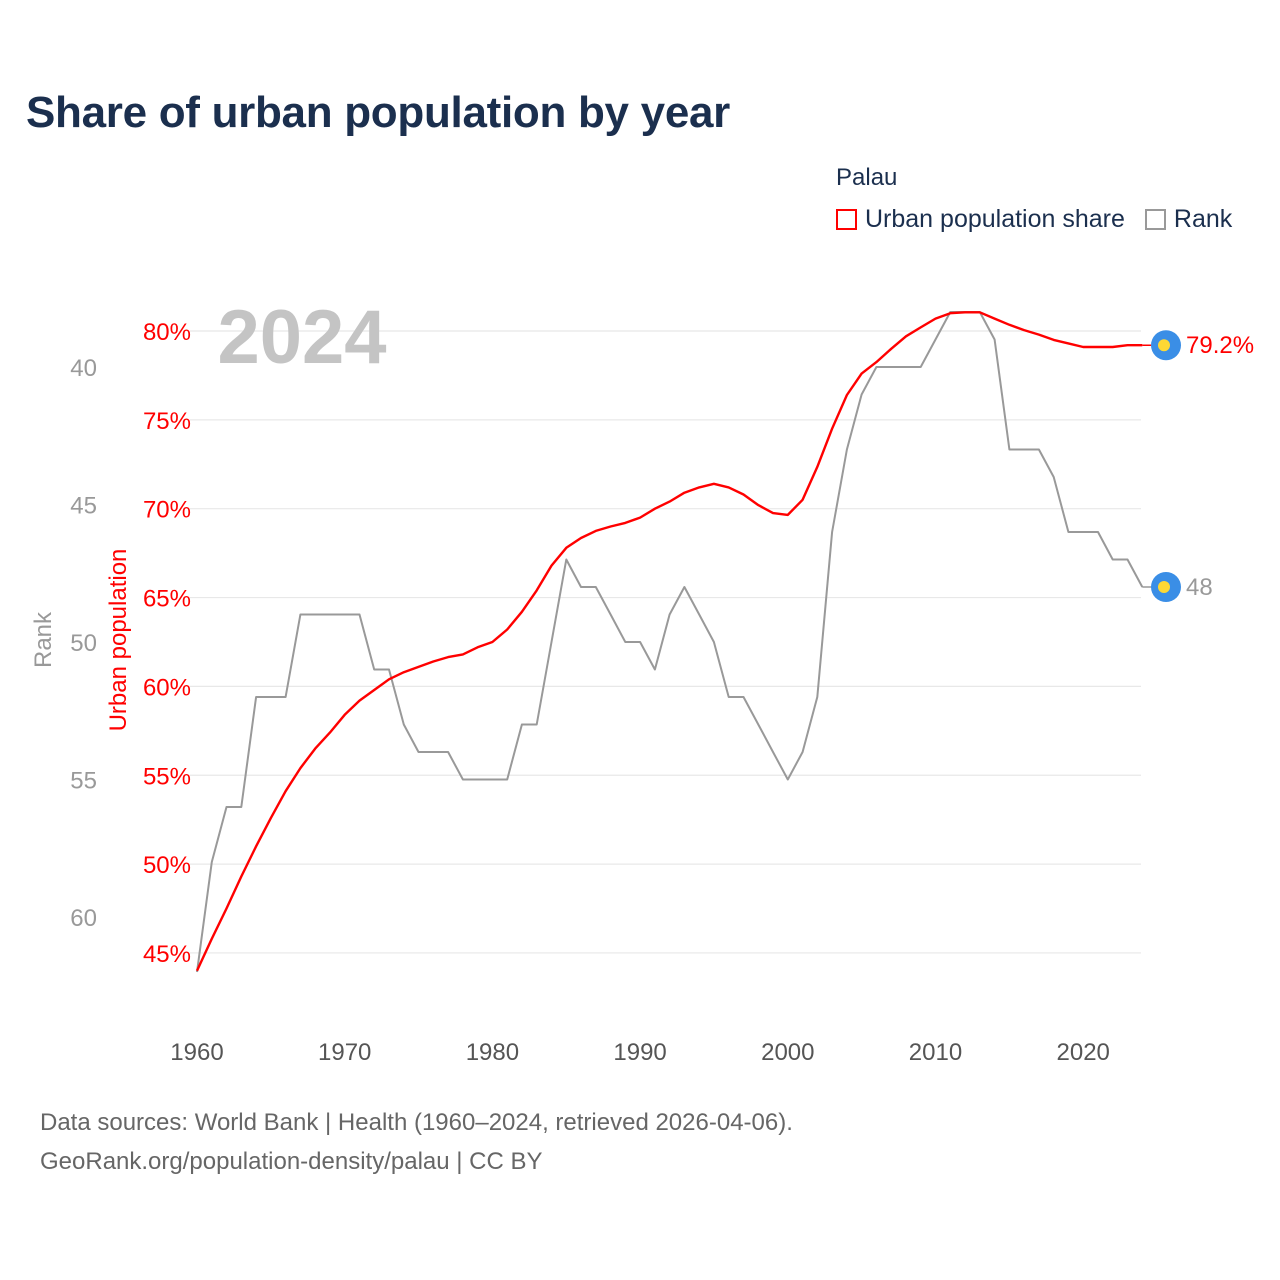  I want to click on pct-tick-label: 65%, so click(167, 599).